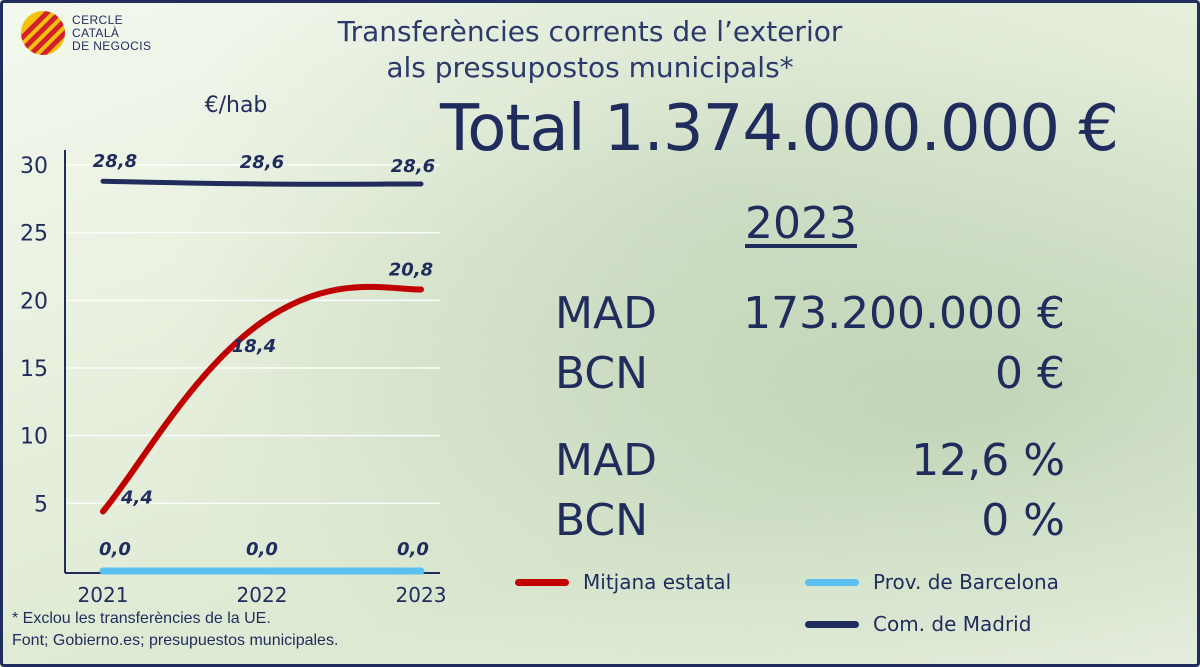  What do you see at coordinates (141, 618) in the screenshot?
I see `footnote-exclusion: * Exclou les transferències de la UE.` at bounding box center [141, 618].